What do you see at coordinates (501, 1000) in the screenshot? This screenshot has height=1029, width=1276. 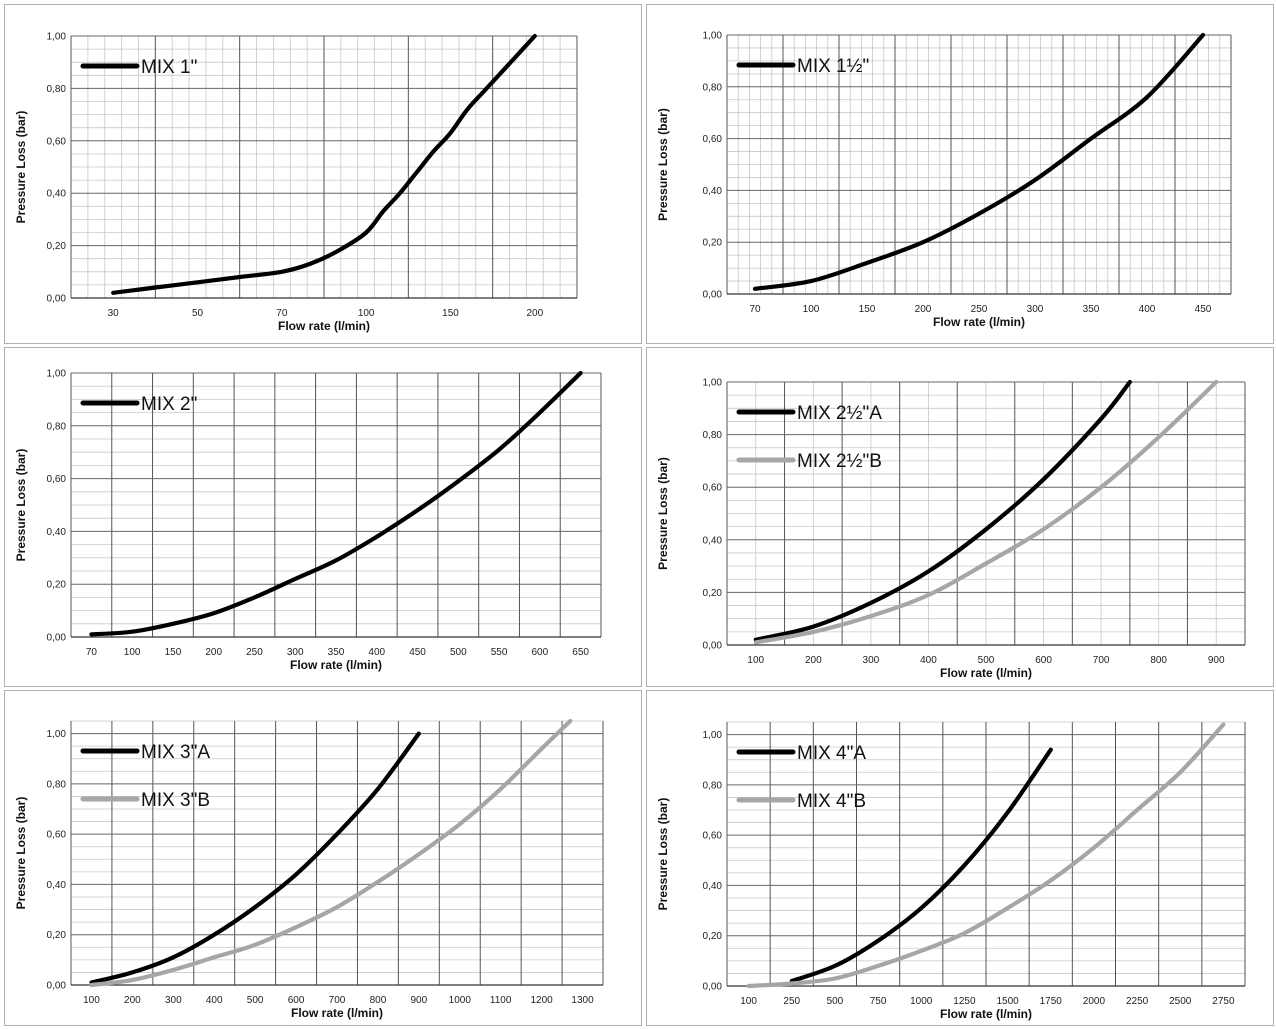 I see `x-tick-label: 1100` at bounding box center [501, 1000].